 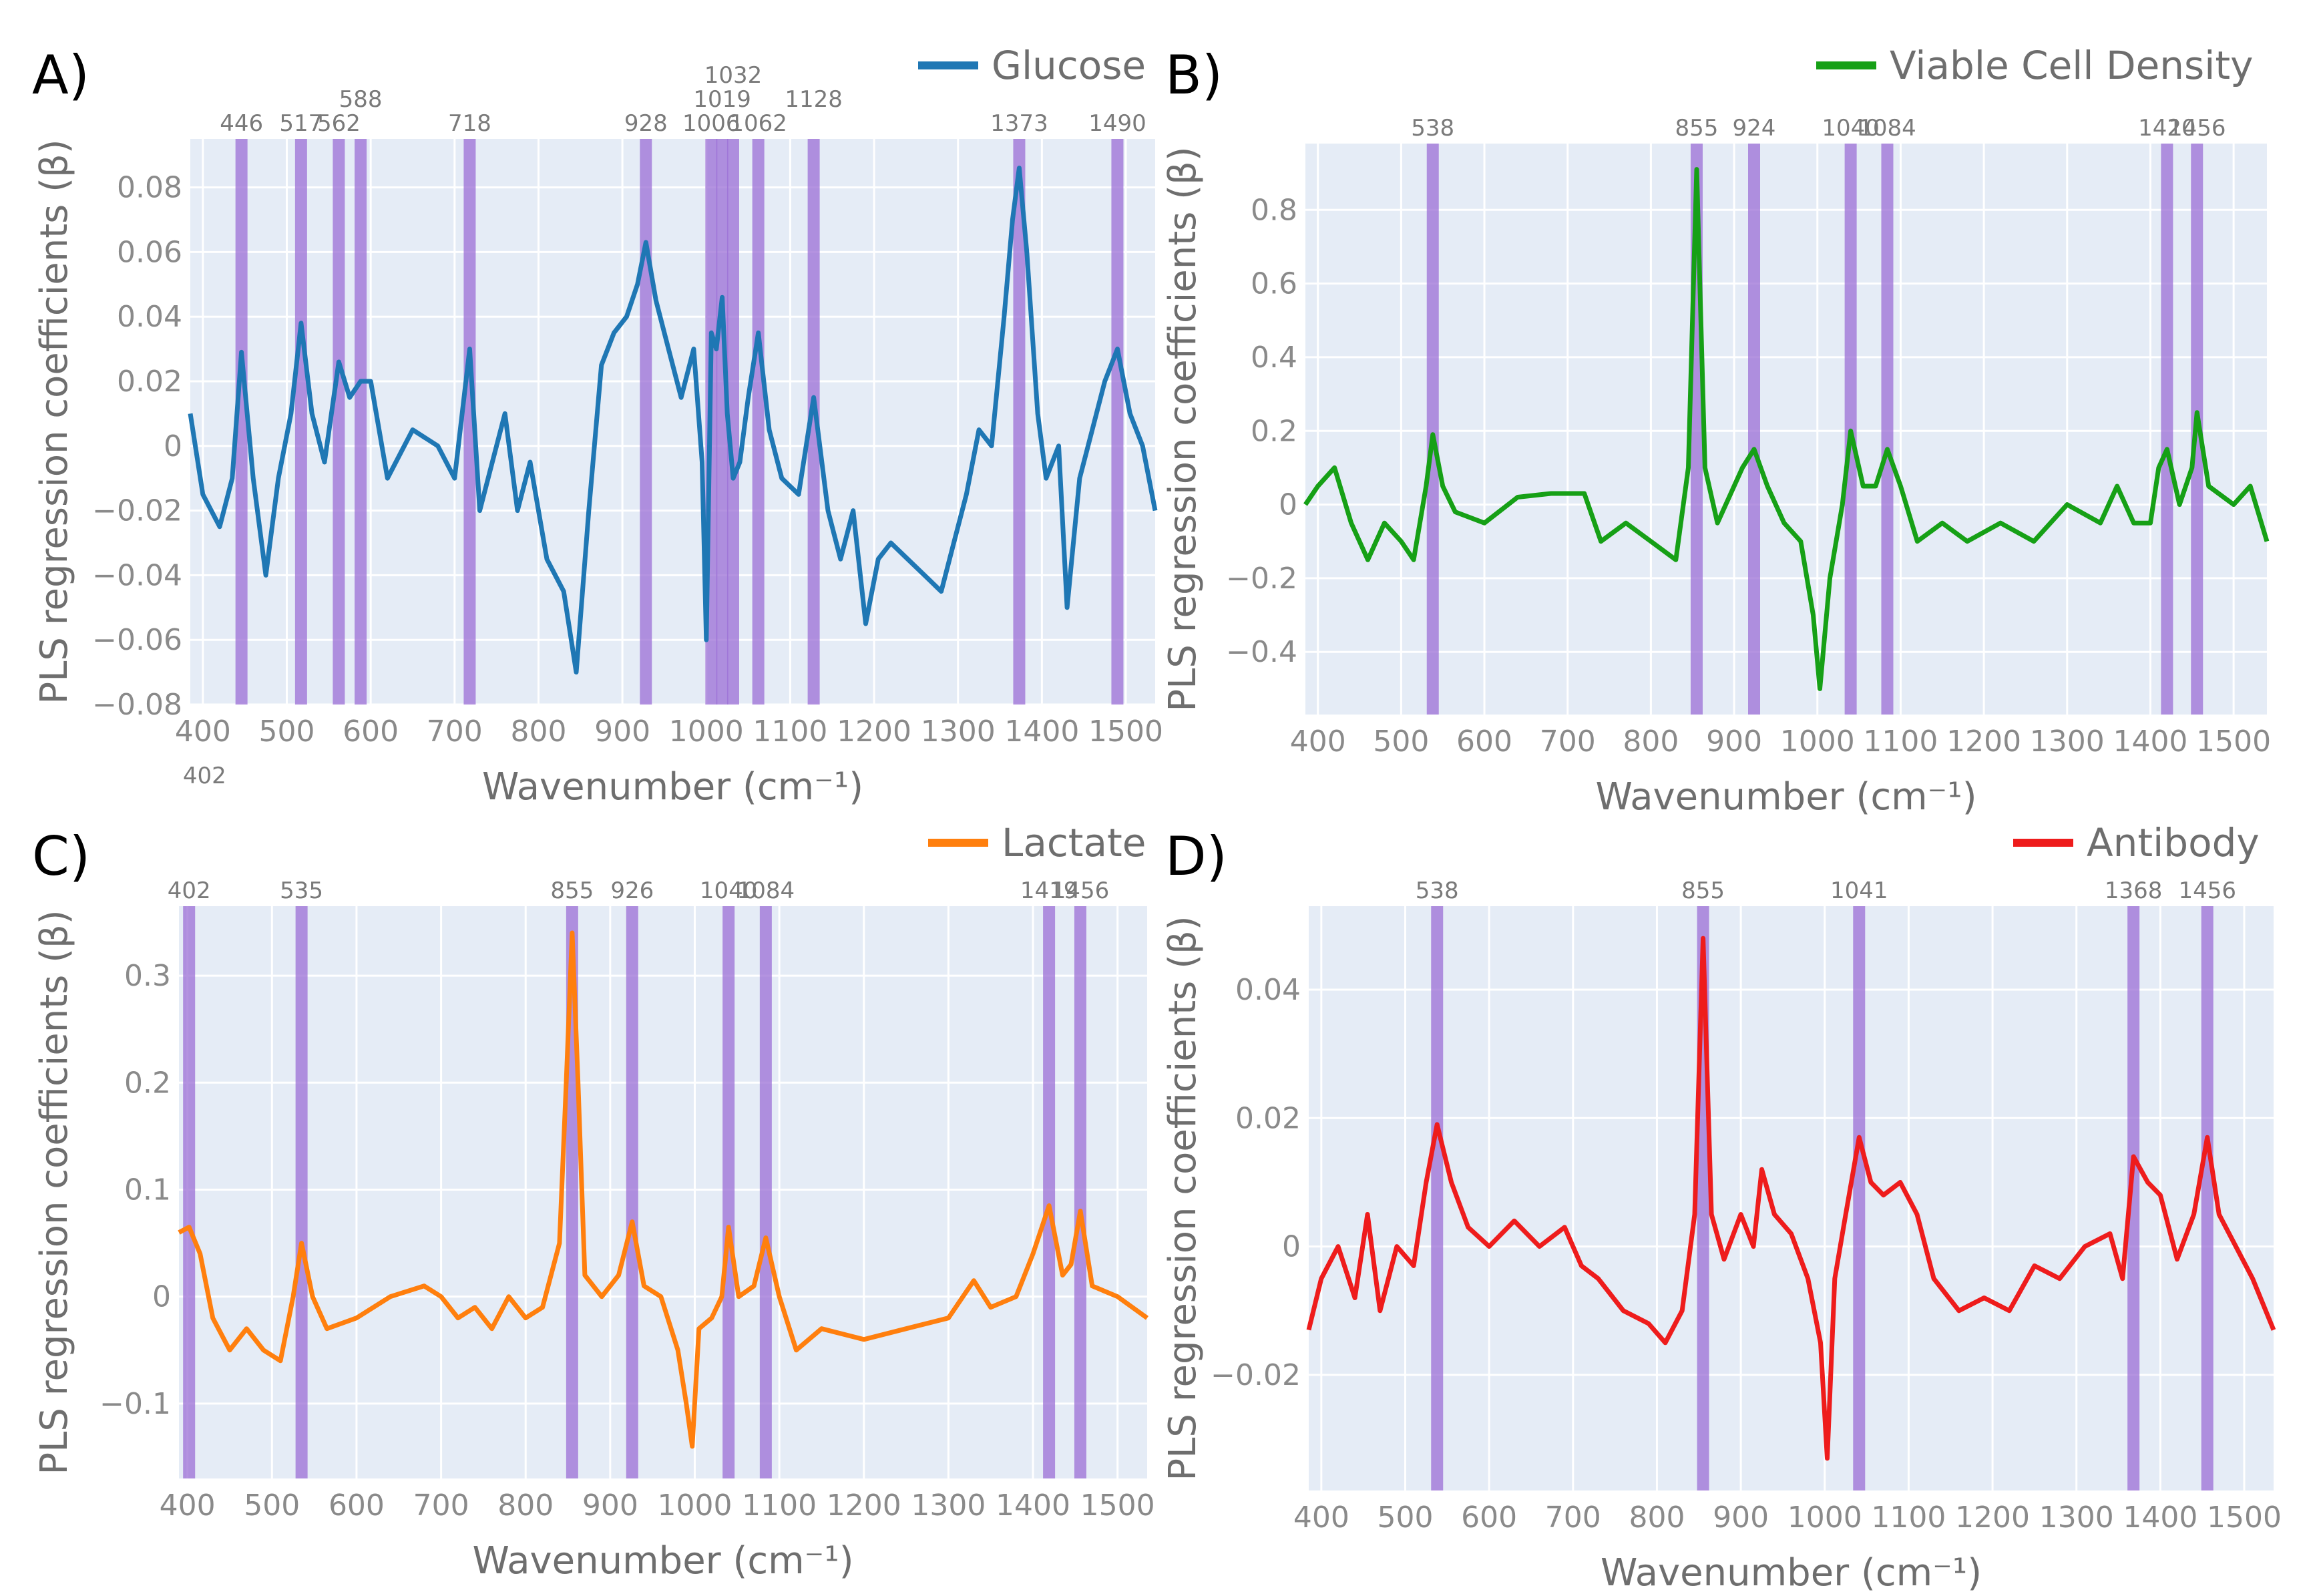 I want to click on peak-annotation: 1006, so click(x=711, y=124).